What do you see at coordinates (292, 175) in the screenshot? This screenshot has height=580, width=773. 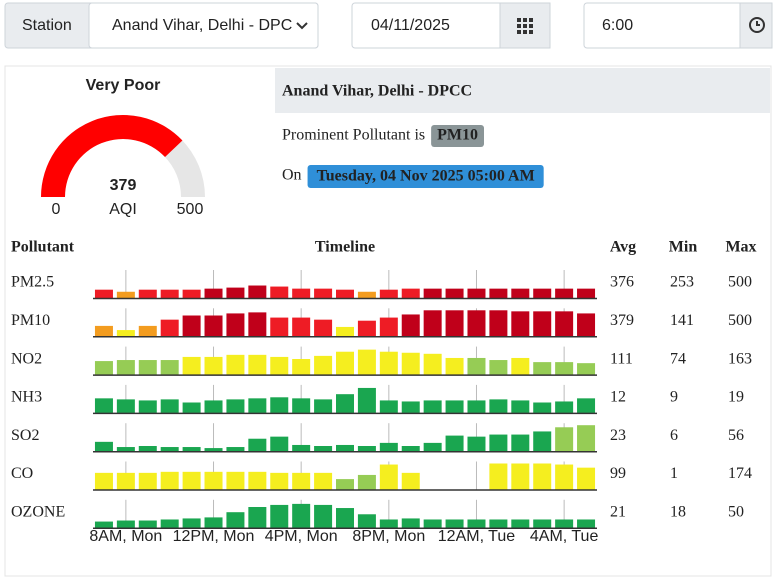 I see `on-text: On` at bounding box center [292, 175].